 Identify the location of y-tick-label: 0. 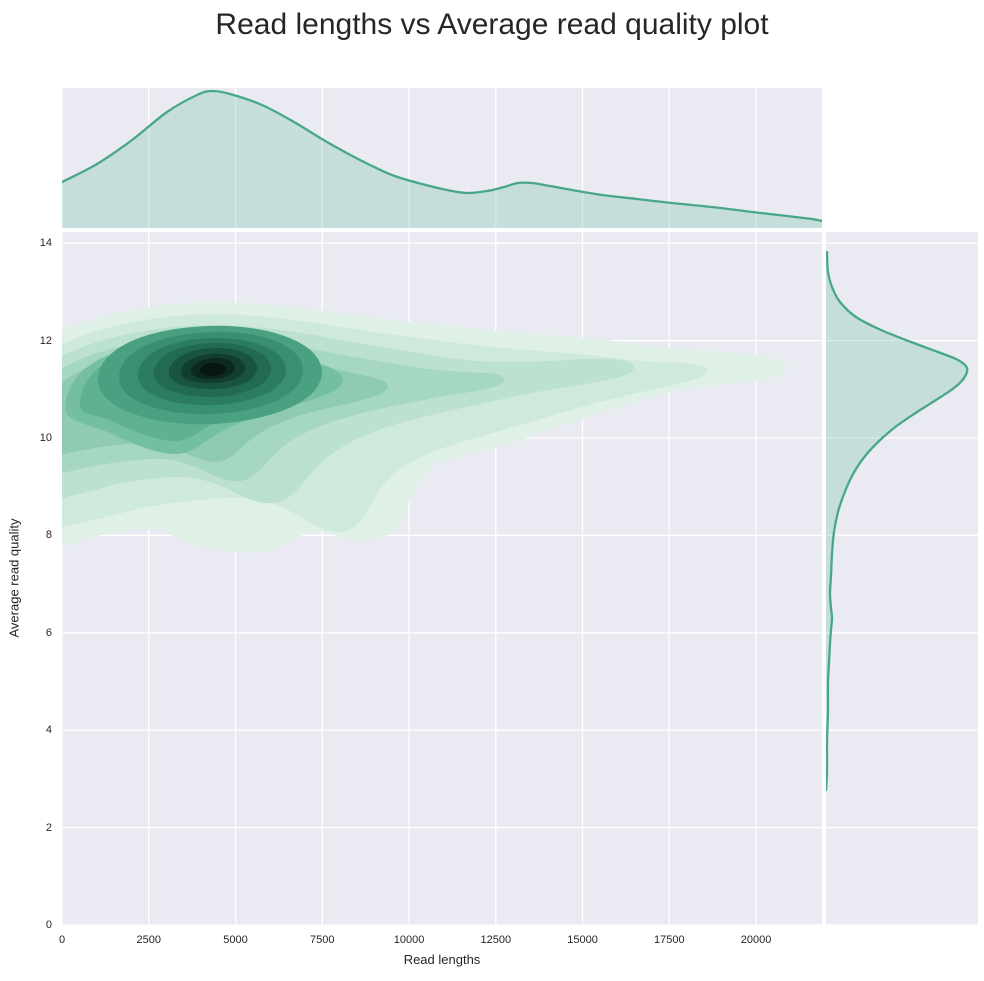
(48, 925).